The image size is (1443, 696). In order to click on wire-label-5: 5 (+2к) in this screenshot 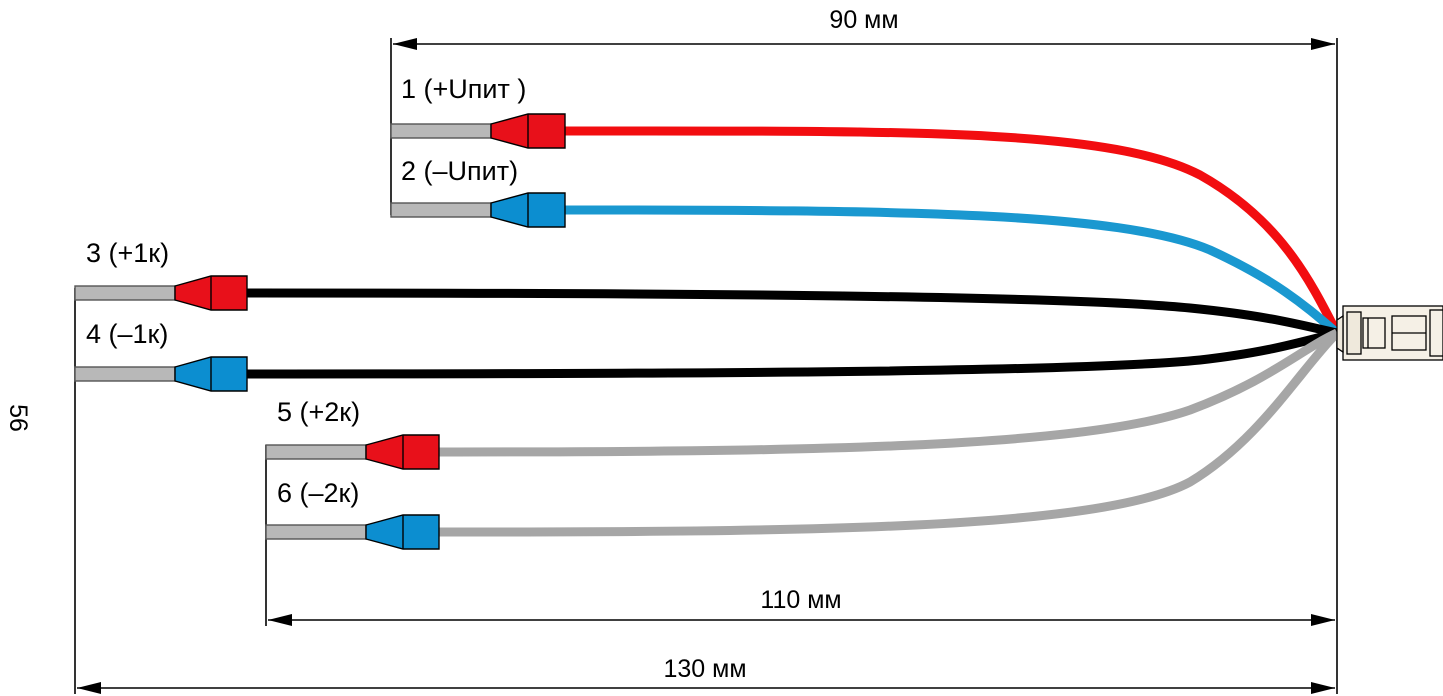, I will do `click(318, 412)`.